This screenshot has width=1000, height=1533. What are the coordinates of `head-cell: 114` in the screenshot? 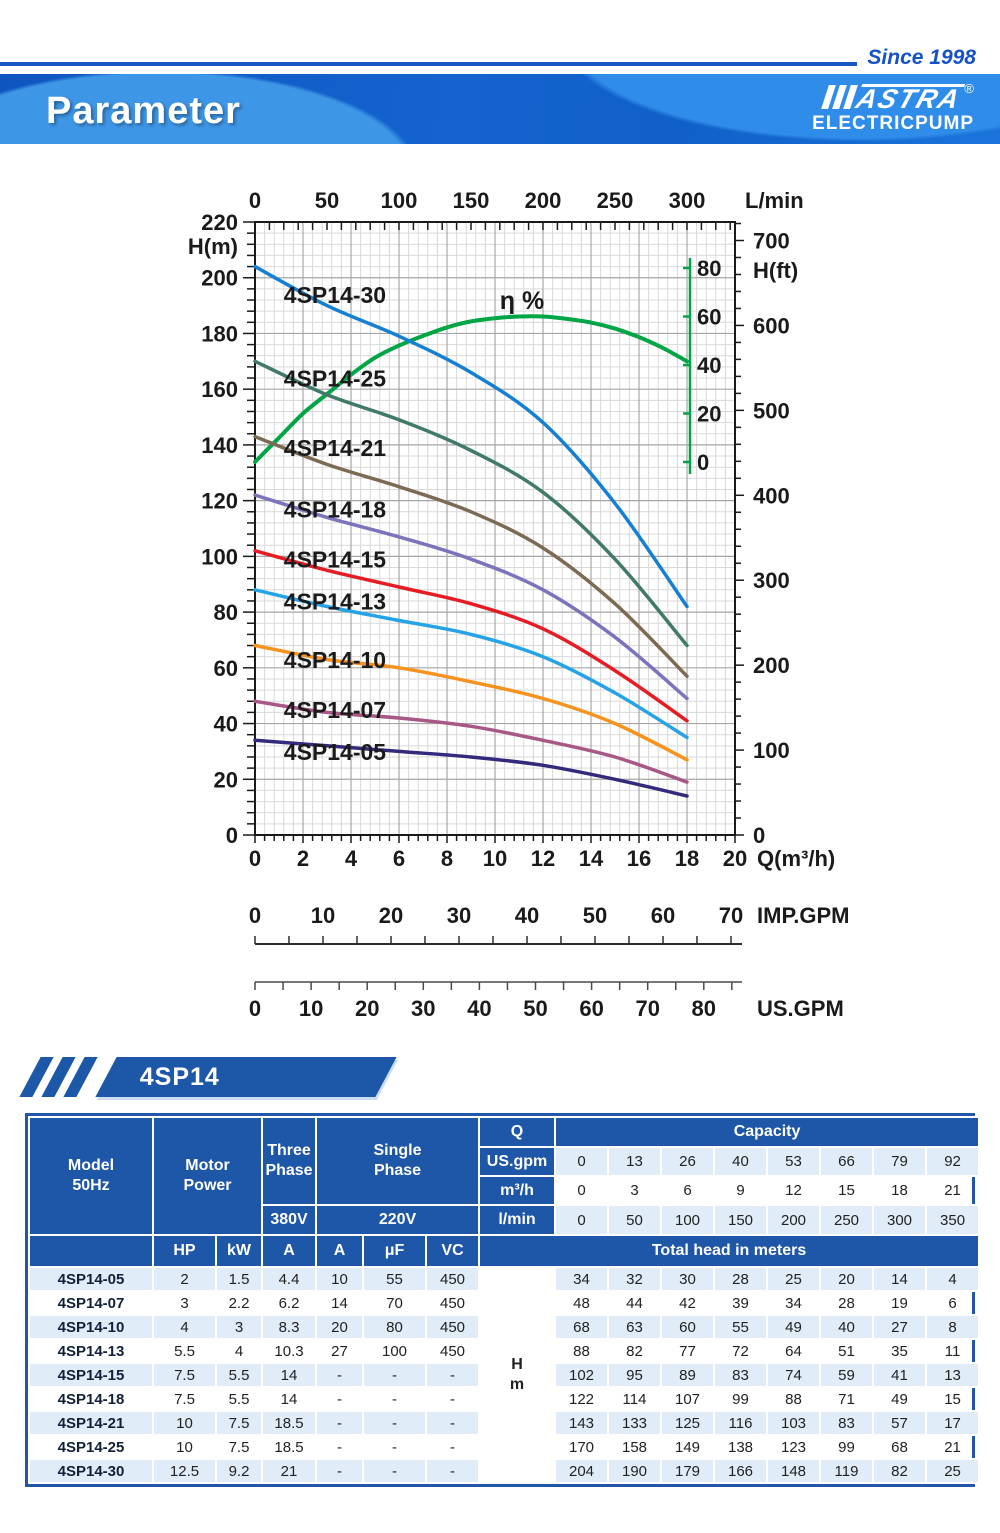 It's located at (635, 1399).